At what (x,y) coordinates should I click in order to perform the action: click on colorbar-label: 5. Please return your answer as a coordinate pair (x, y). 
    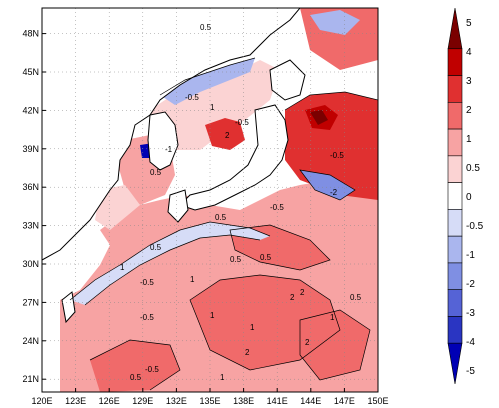
    Looking at the image, I should click on (469, 23).